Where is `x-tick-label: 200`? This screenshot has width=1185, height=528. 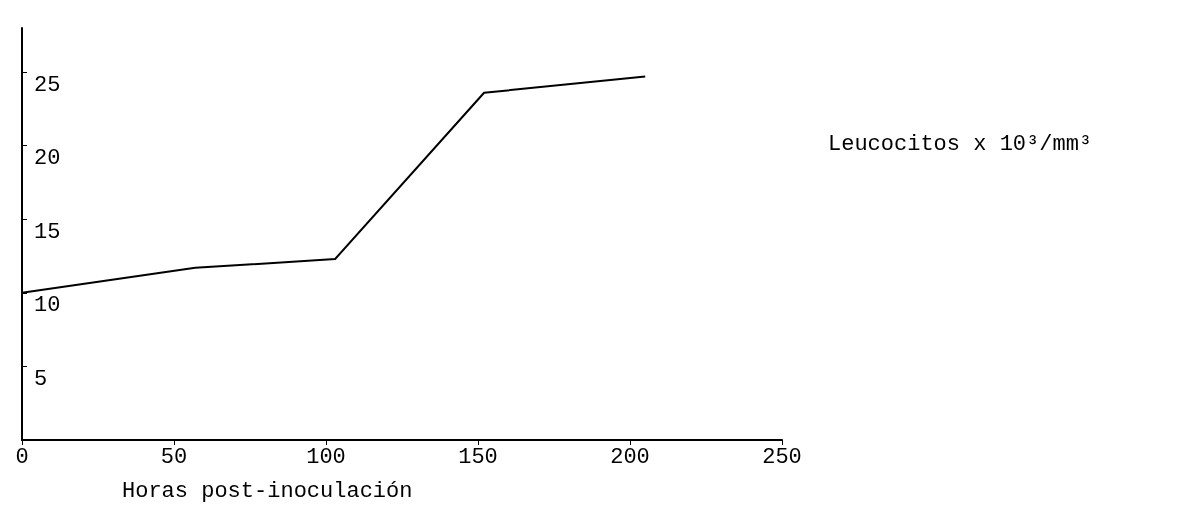 x-tick-label: 200 is located at coordinates (630, 457).